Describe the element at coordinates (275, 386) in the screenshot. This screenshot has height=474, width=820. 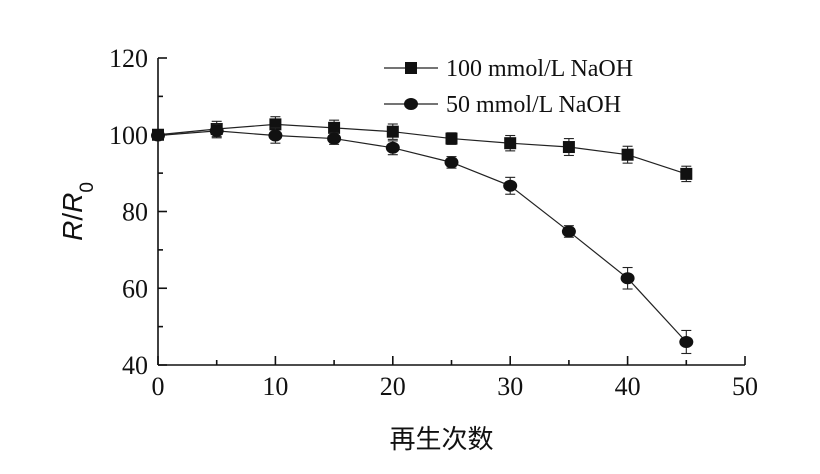
I see `x-tick-label: 10` at that location.